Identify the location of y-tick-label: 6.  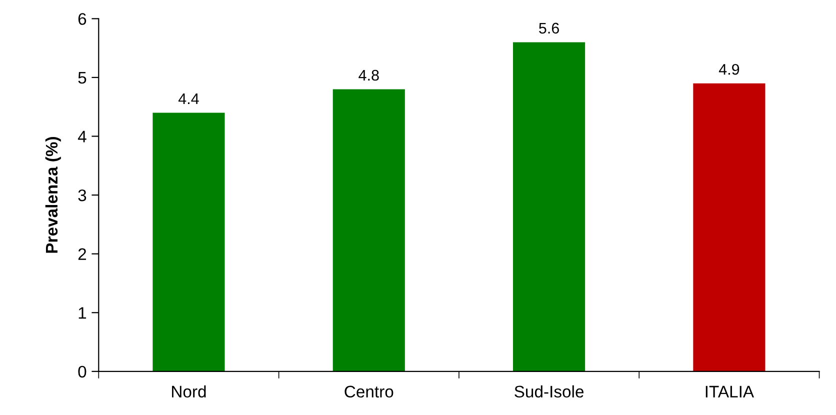
(82, 19).